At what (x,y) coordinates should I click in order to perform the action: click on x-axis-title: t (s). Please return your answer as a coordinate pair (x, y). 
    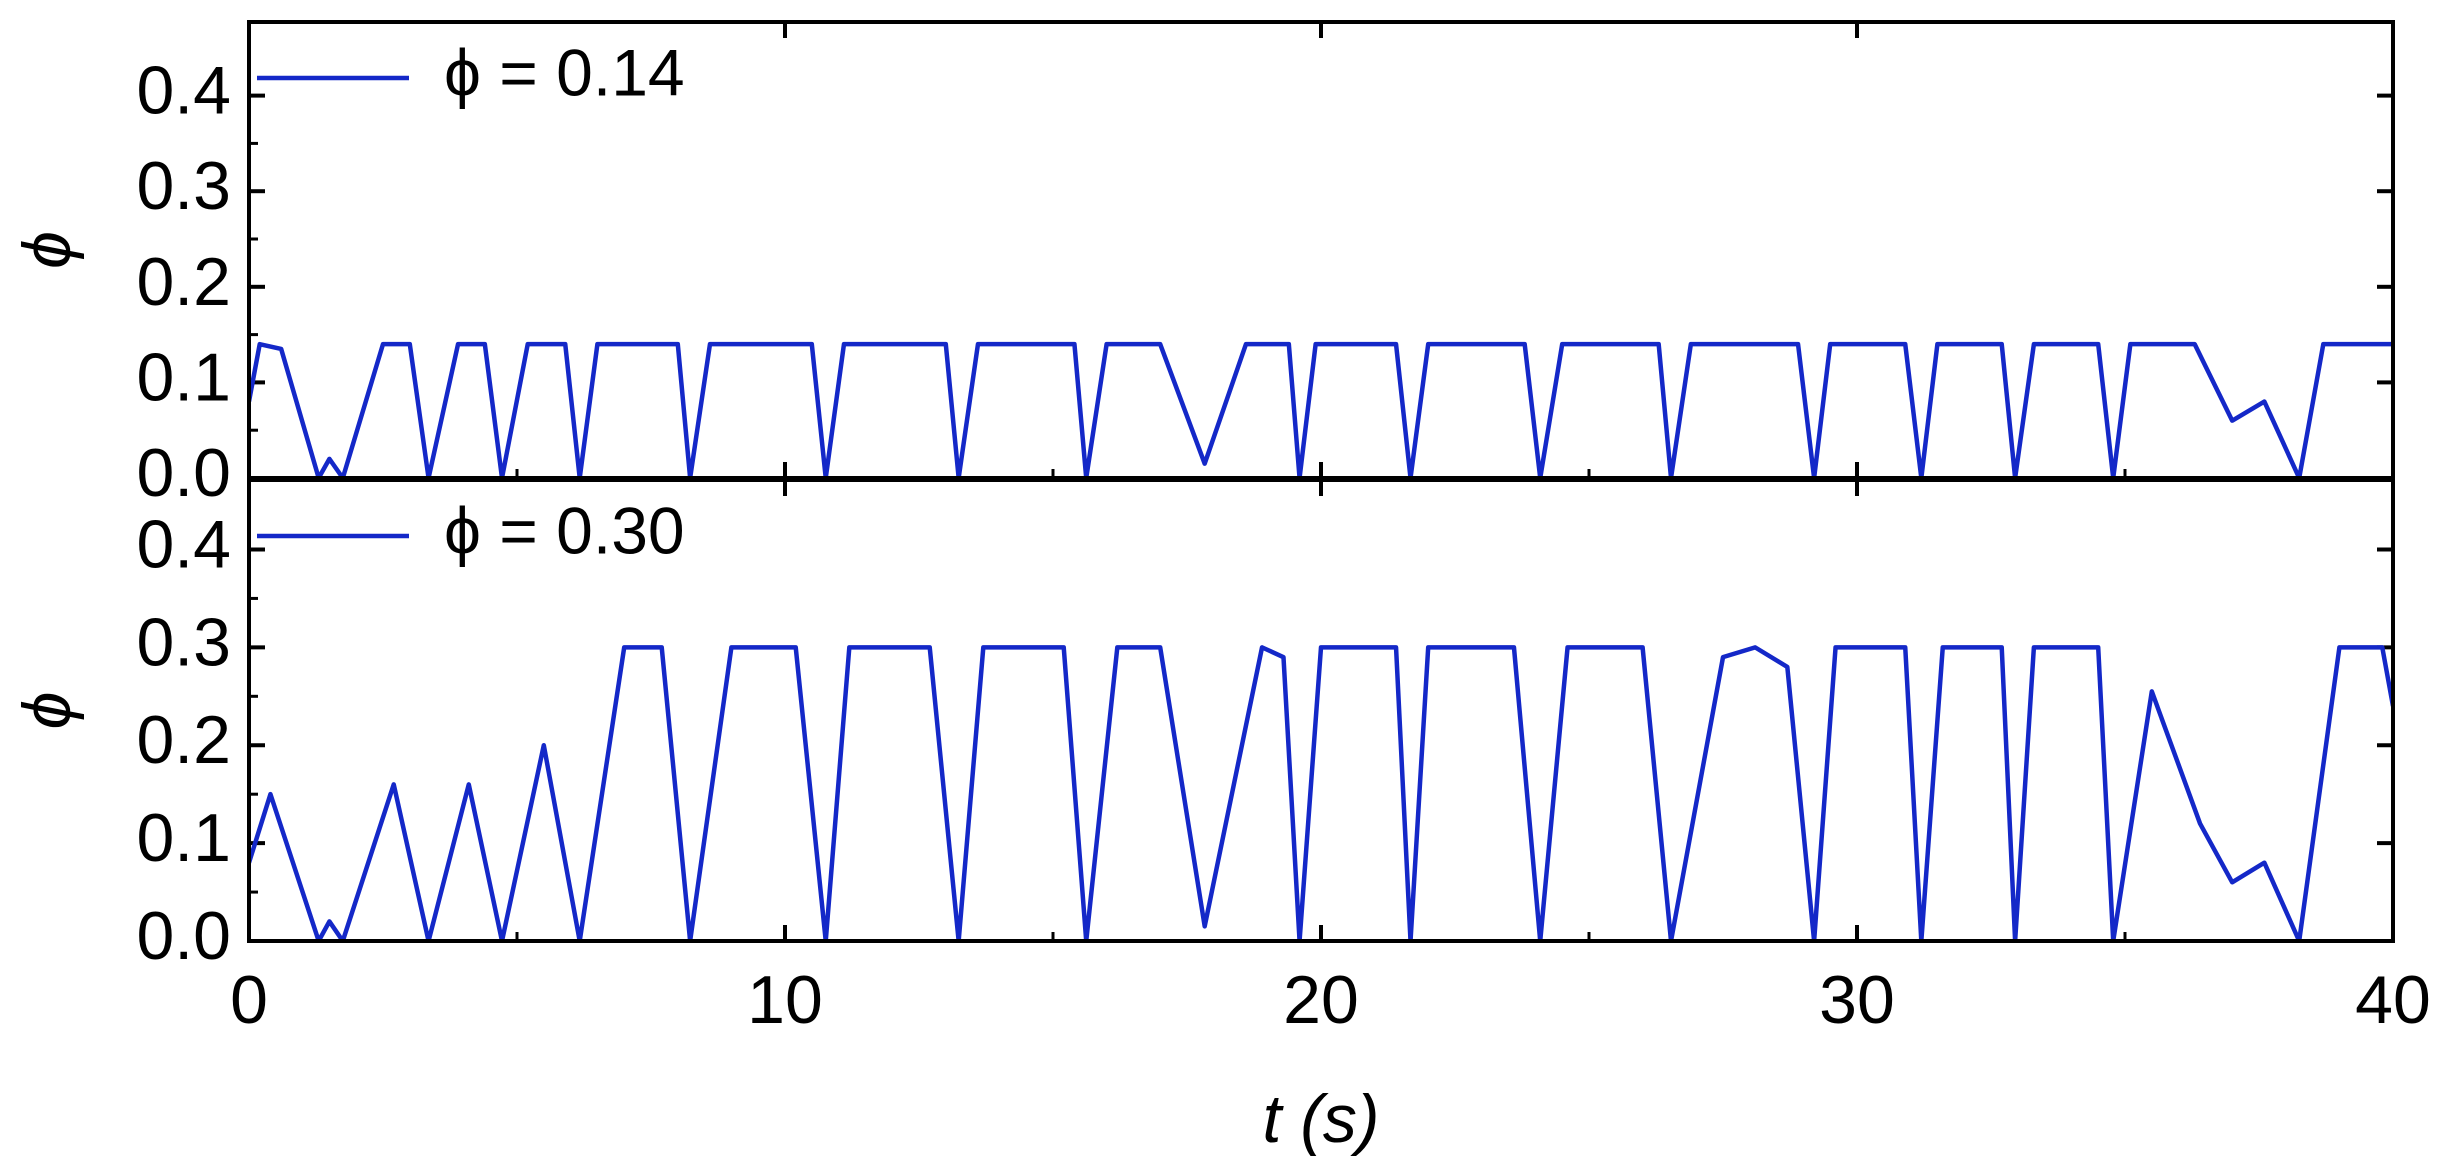
    Looking at the image, I should click on (1320, 1119).